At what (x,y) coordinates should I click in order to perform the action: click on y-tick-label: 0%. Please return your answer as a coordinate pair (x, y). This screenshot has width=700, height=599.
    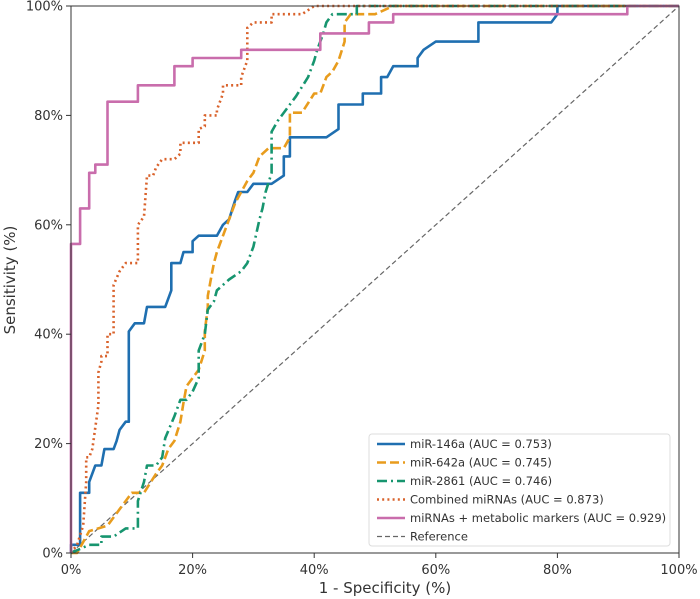
    Looking at the image, I should click on (52, 554).